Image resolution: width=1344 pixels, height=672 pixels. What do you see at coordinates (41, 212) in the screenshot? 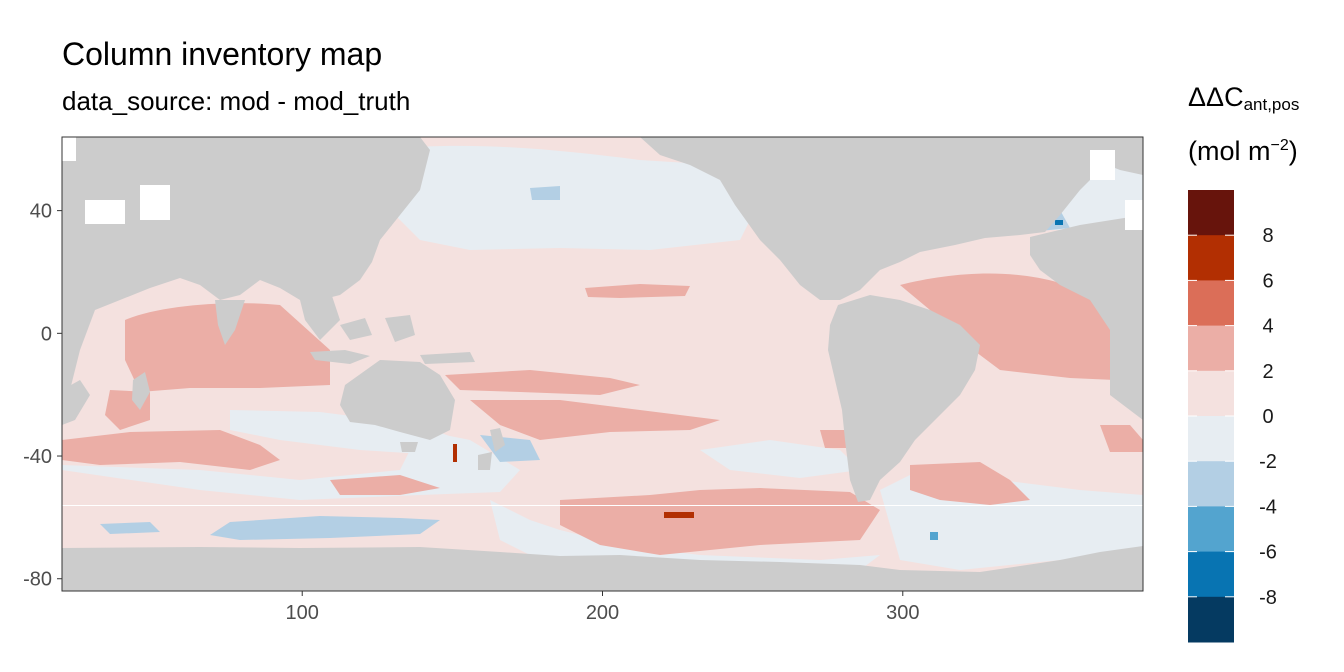
I see `y-tick-label: 40` at bounding box center [41, 212].